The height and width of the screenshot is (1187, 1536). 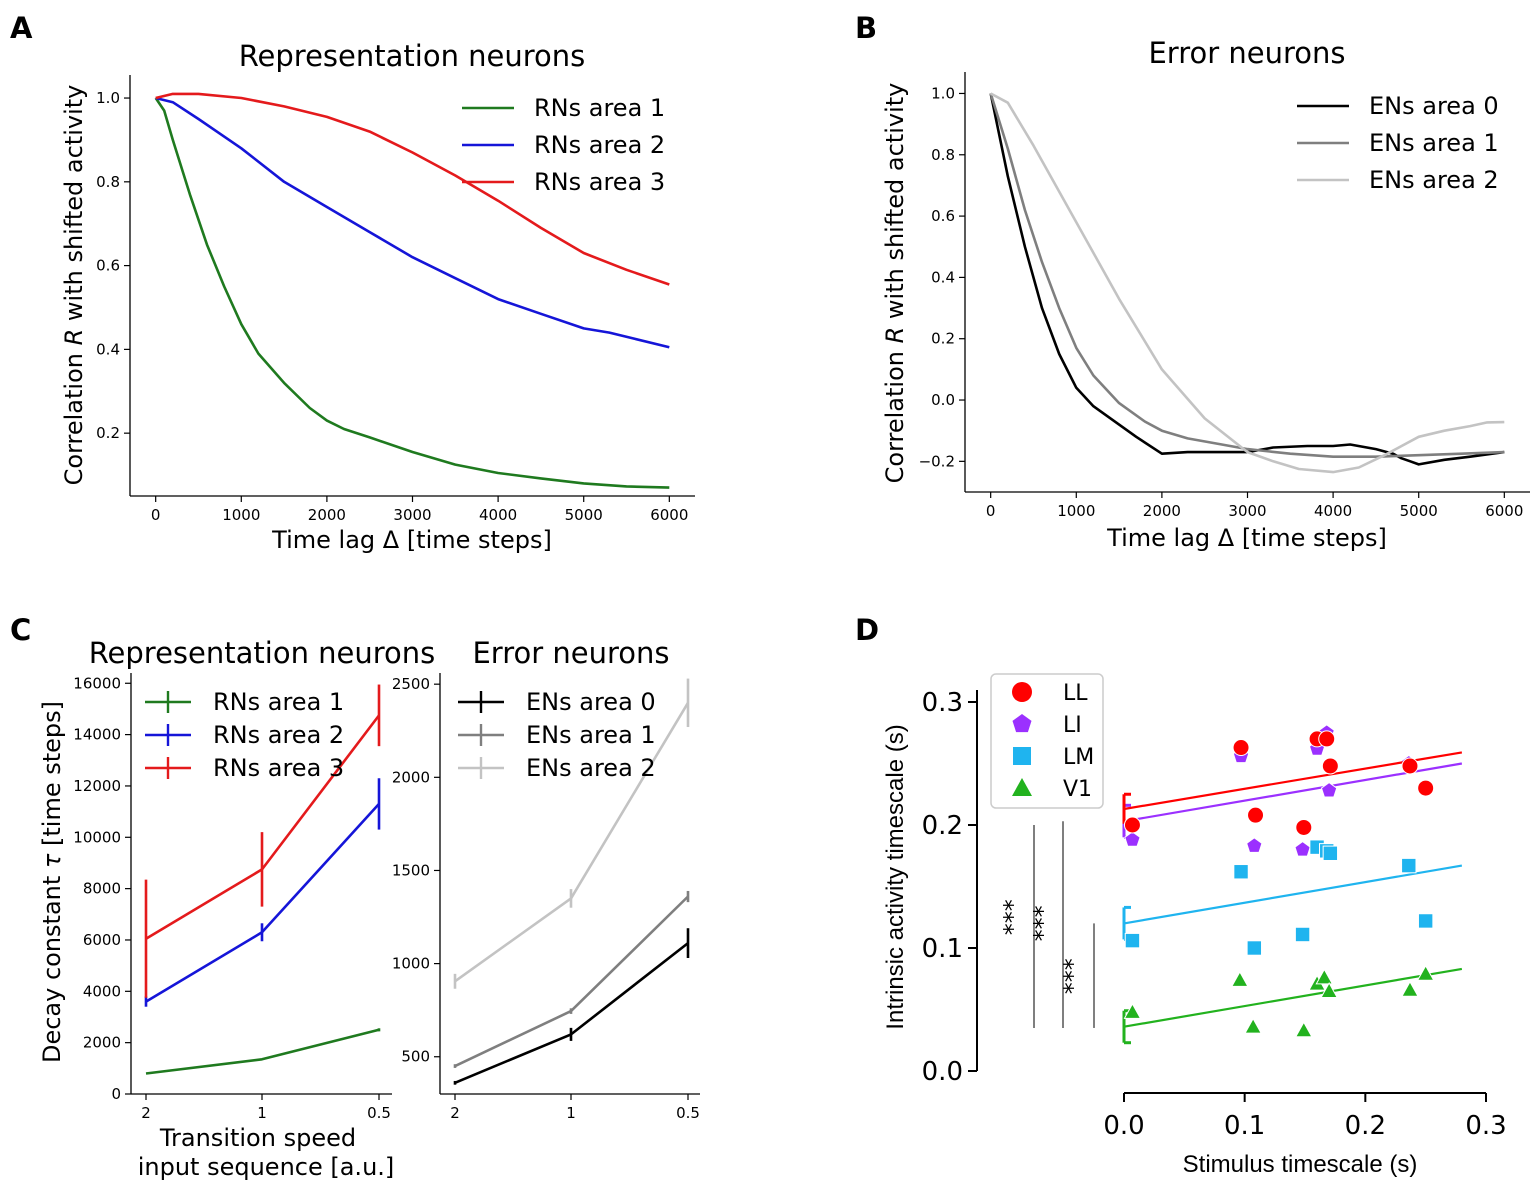 I want to click on x-tick-label: 1, so click(x=571, y=1113).